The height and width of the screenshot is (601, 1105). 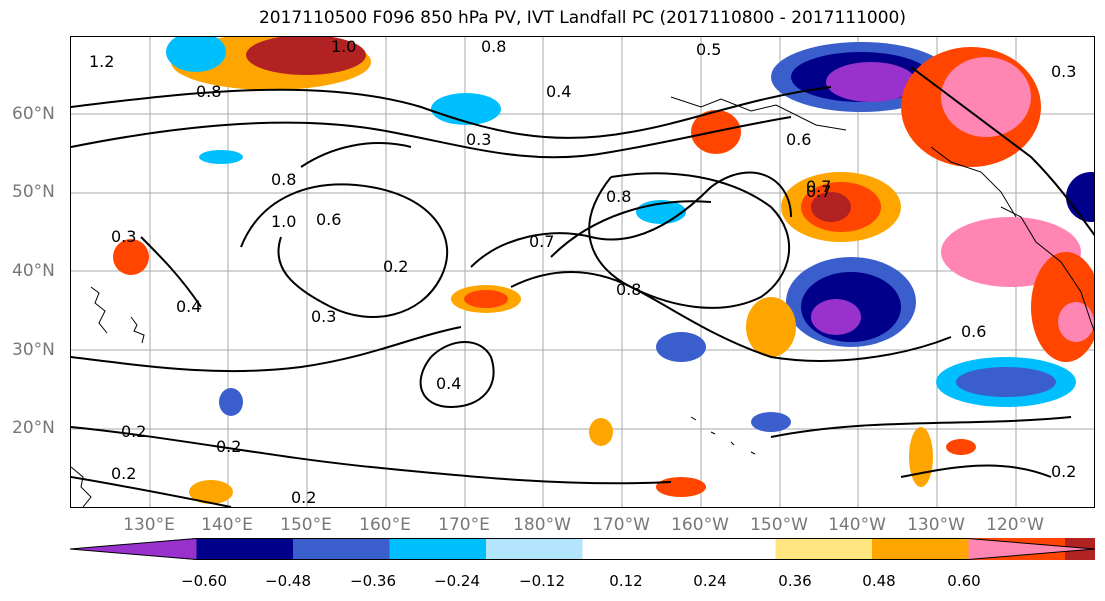 I want to click on lon-label: 130°E, so click(x=149, y=525).